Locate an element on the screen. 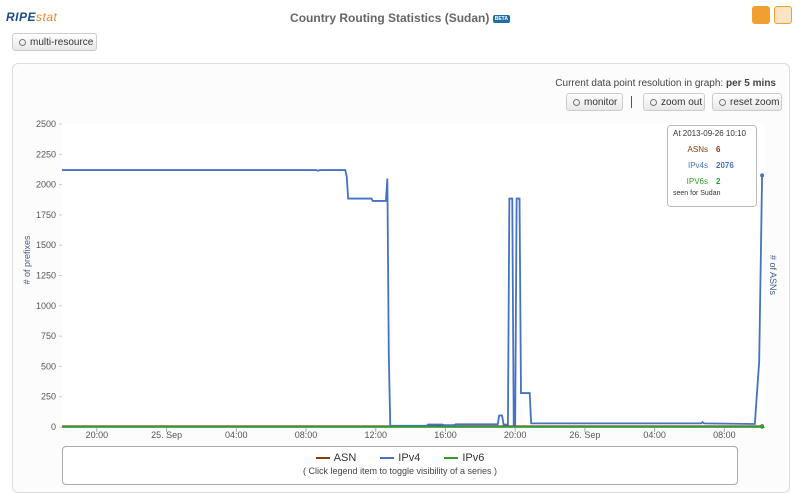 The height and width of the screenshot is (493, 800). tooltip-row: IPV6s 2 is located at coordinates (712, 181).